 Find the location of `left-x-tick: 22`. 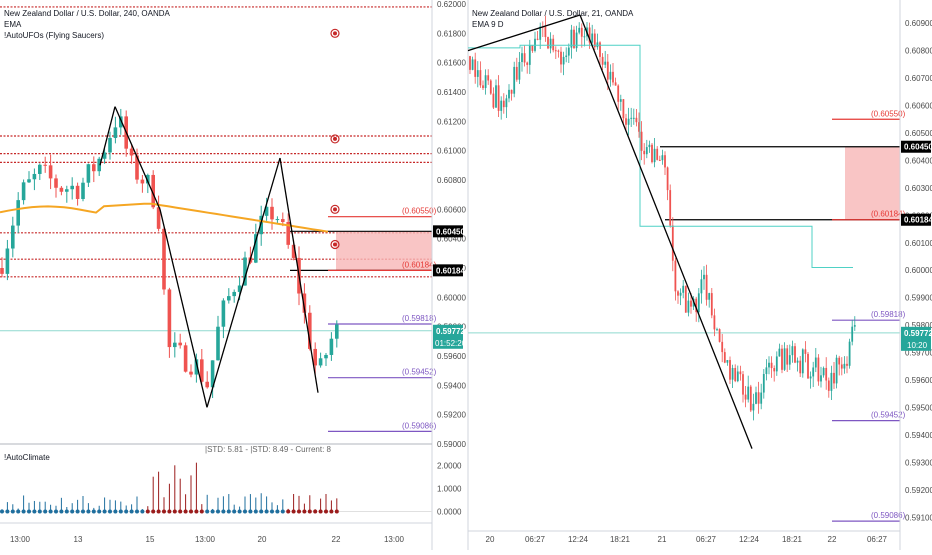

left-x-tick: 22 is located at coordinates (336, 539).